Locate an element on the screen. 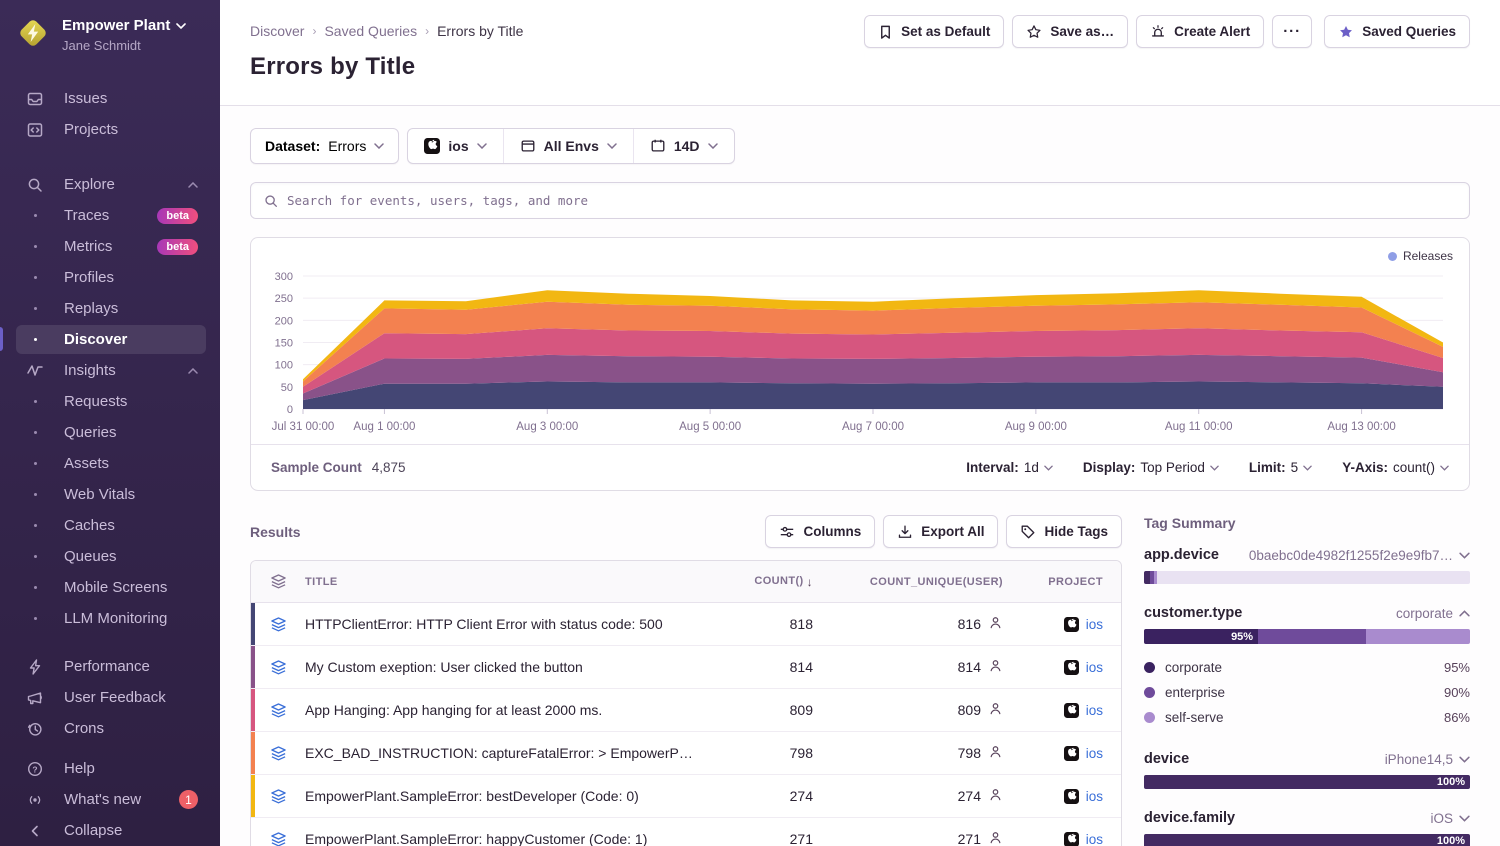  yaxis-selector: Y-Axis: count() is located at coordinates (1395, 467).